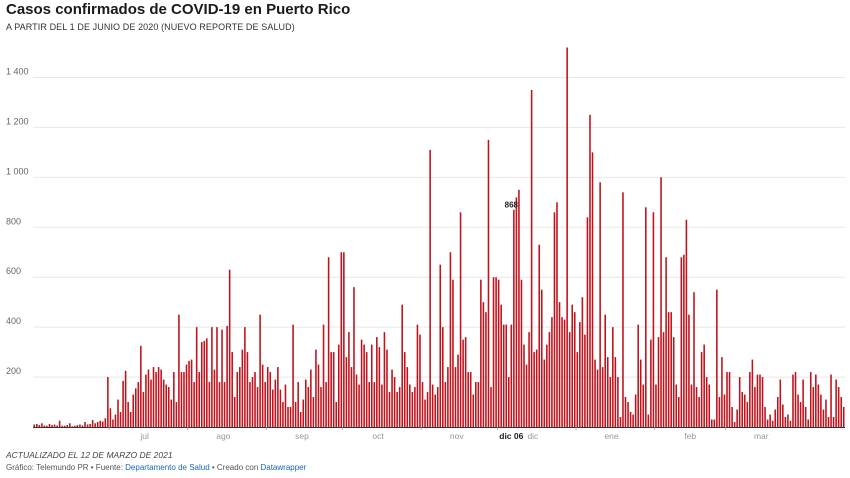  I want to click on source-link: Departamento de Salud, so click(167, 467).